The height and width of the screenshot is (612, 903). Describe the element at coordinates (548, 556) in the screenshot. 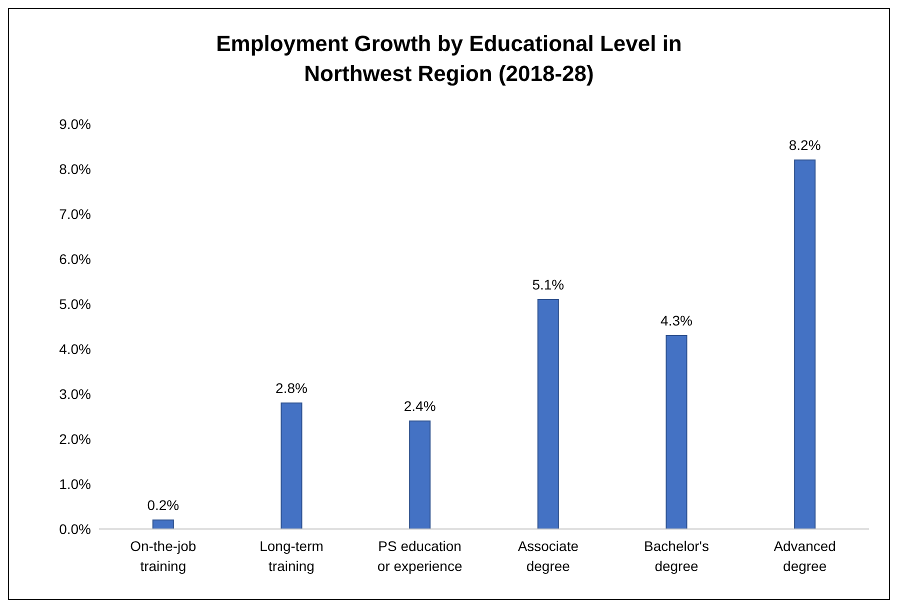

I see `x-tick-label: Associate degree` at that location.